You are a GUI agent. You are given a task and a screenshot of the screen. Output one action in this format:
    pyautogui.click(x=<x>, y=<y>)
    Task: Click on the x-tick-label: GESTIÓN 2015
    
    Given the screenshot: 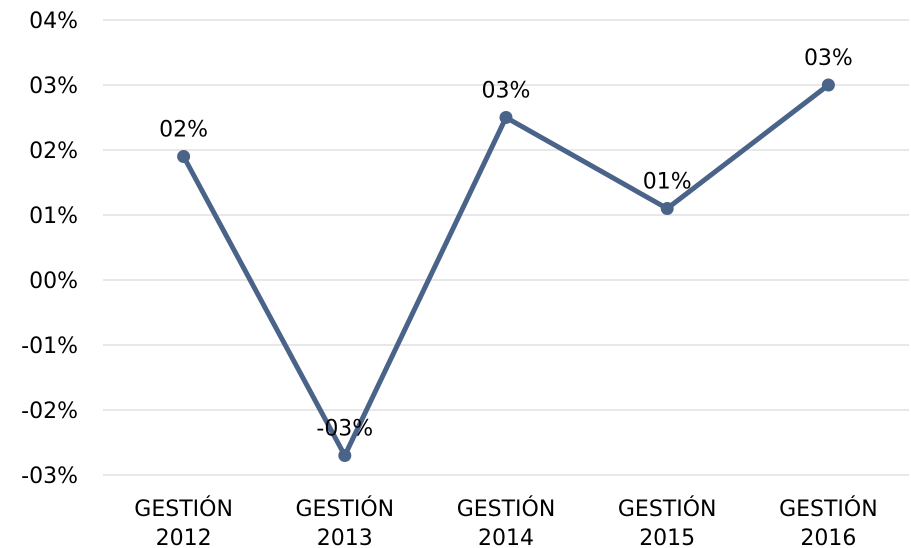 What is the action you would take?
    pyautogui.click(x=667, y=522)
    